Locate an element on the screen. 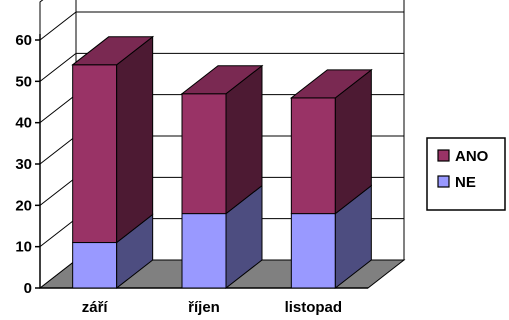 The image size is (509, 320). y-tick-labels: 0 10 20 30 40 50 60 is located at coordinates (23, 164).